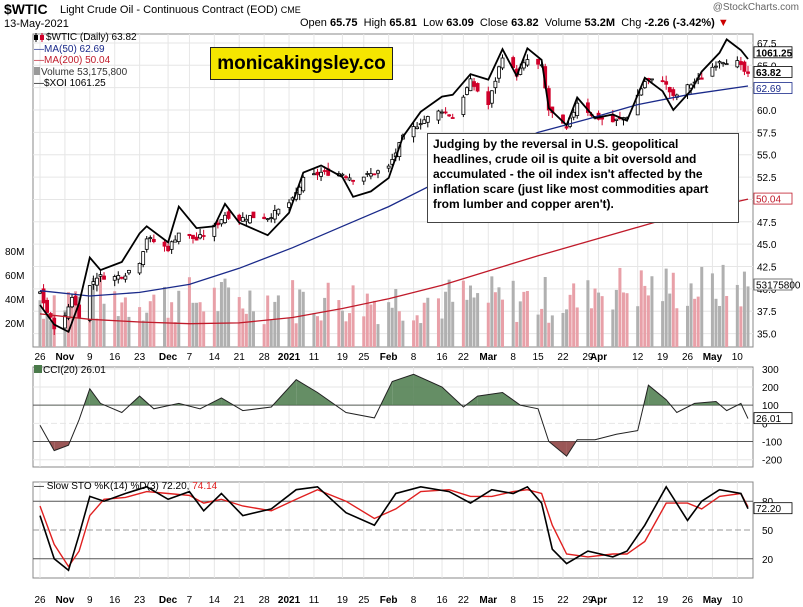  What do you see at coordinates (563, 357) in the screenshot?
I see `x-tick-label: 22` at bounding box center [563, 357].